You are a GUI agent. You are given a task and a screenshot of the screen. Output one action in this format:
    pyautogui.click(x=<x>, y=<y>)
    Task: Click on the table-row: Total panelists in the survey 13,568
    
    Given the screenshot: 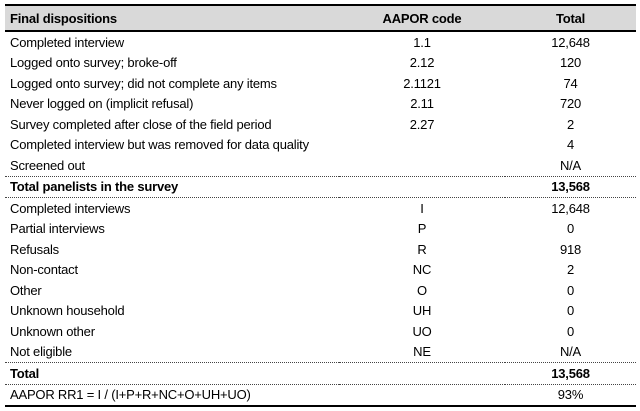 What is the action you would take?
    pyautogui.click(x=320, y=186)
    